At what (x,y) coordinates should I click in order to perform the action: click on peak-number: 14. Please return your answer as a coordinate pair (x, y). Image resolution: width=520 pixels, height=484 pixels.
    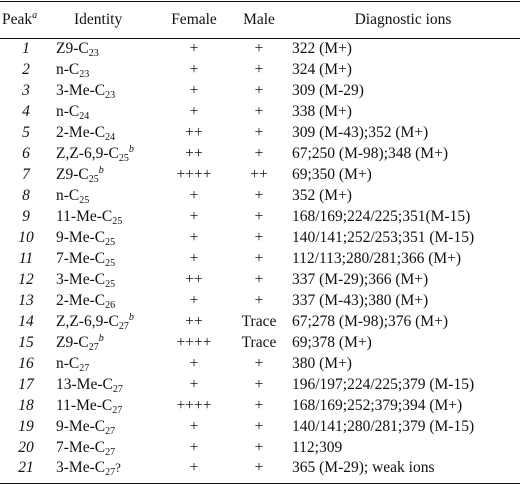
    Looking at the image, I should click on (26, 321).